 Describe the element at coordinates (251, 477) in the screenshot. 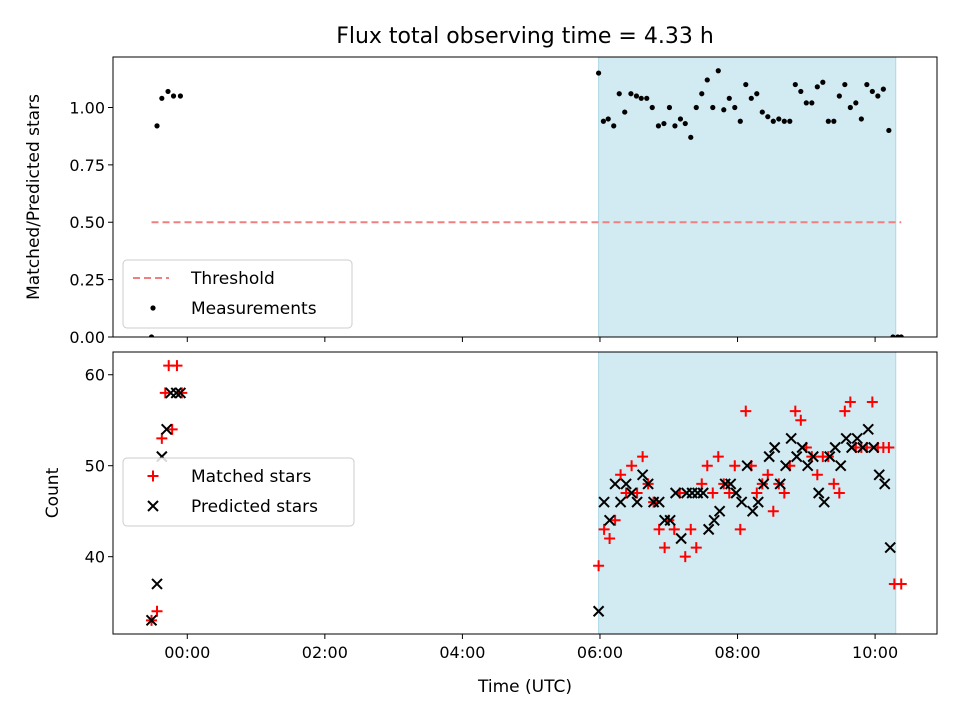

I see `legend-label: Matched stars` at that location.